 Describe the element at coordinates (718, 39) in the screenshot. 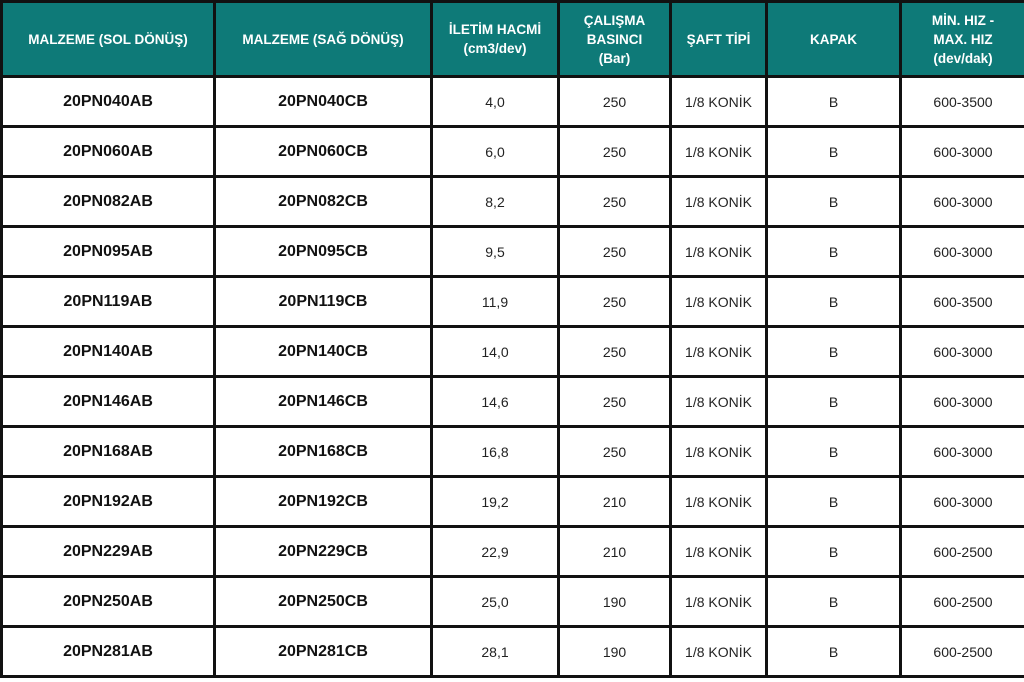

I see `column-header-shaft-type: ŞAFT TİPİ` at that location.